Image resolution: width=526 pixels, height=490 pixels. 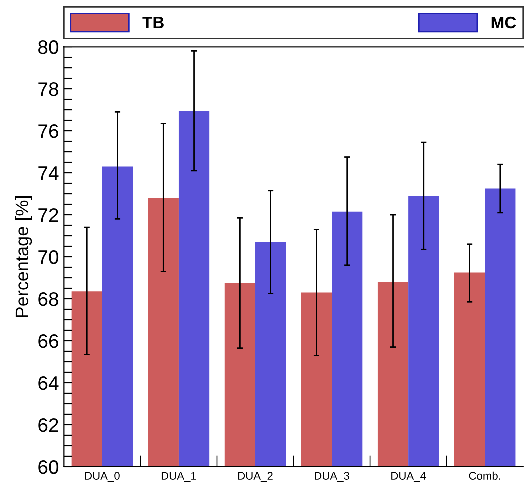 What do you see at coordinates (332, 477) in the screenshot?
I see `x-tick-label: DUA_3` at bounding box center [332, 477].